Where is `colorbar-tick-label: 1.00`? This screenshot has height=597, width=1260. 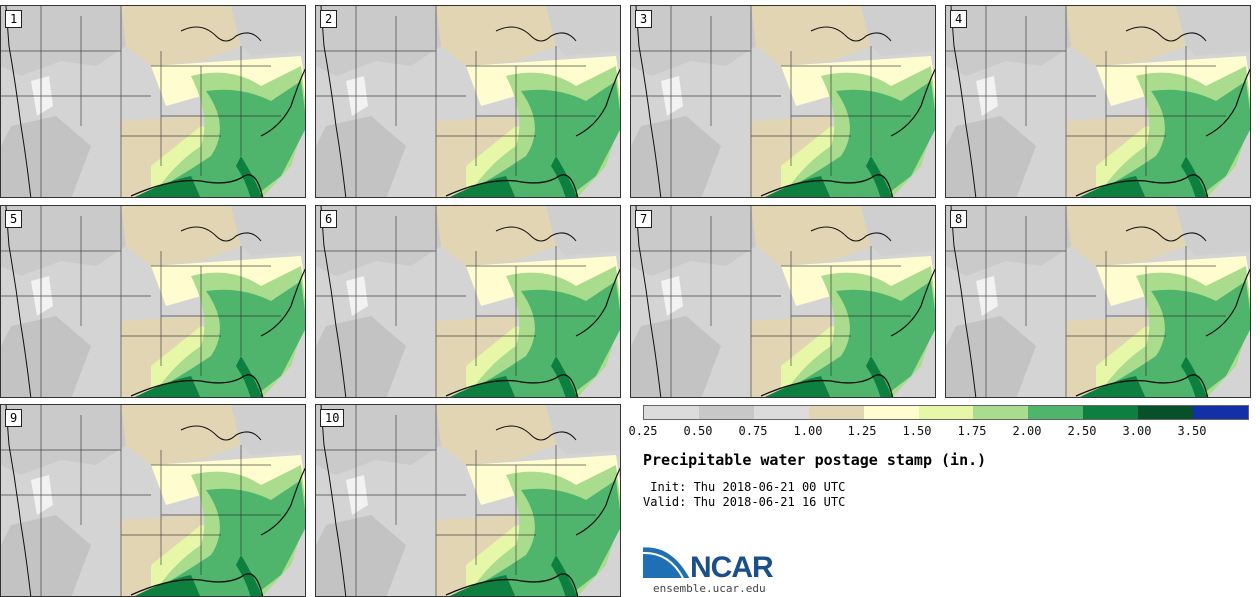 colorbar-tick-label: 1.00 is located at coordinates (808, 431).